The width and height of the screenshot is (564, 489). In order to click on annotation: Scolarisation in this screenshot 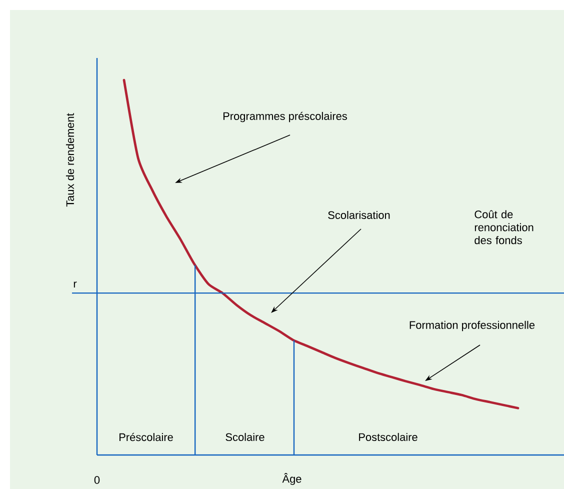, I will do `click(359, 215)`.